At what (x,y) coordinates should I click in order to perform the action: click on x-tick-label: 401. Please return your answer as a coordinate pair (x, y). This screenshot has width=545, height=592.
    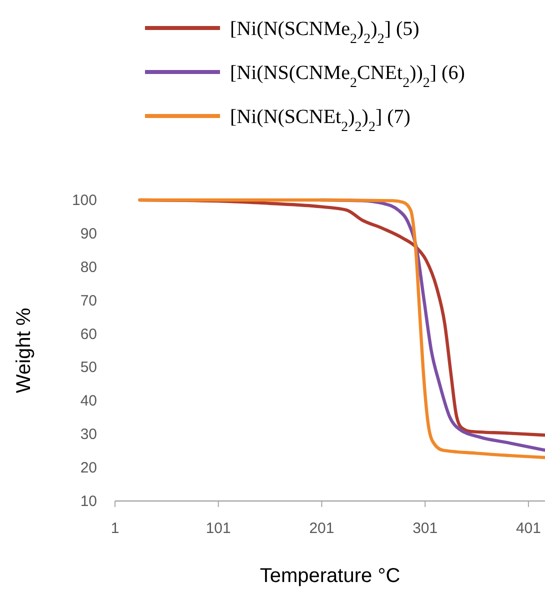
    Looking at the image, I should click on (528, 528).